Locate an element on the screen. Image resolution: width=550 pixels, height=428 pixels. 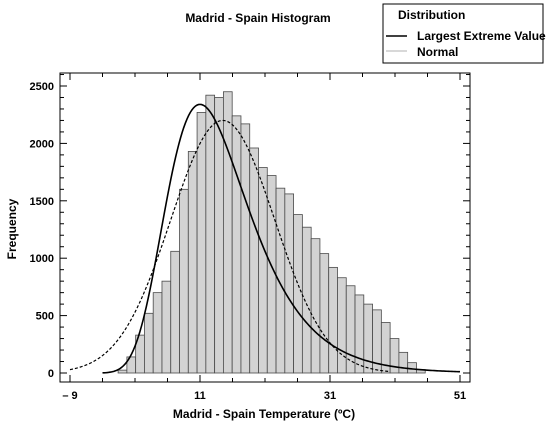
y-tick-label: 1500 is located at coordinates (42, 202).